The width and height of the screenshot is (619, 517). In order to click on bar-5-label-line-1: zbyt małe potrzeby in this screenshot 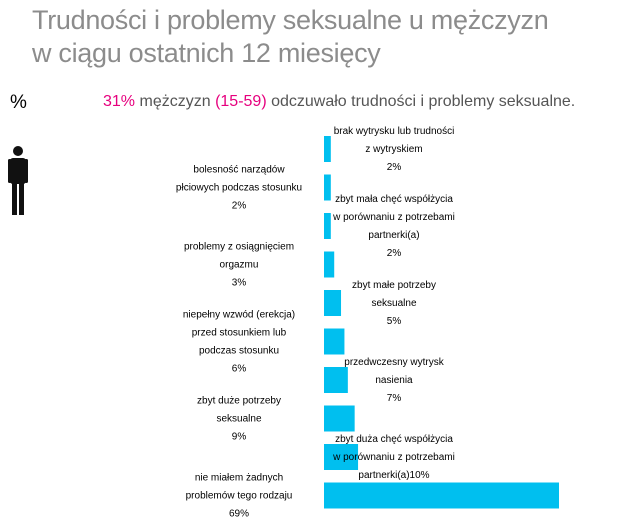, I will do `click(394, 285)`.